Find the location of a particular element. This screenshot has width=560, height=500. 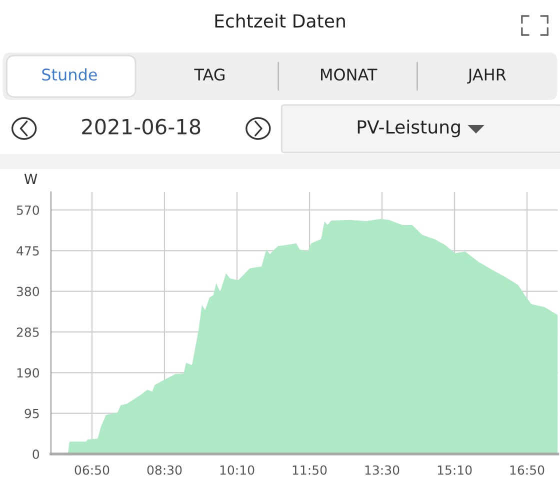

text: Stunde is located at coordinates (69, 74).